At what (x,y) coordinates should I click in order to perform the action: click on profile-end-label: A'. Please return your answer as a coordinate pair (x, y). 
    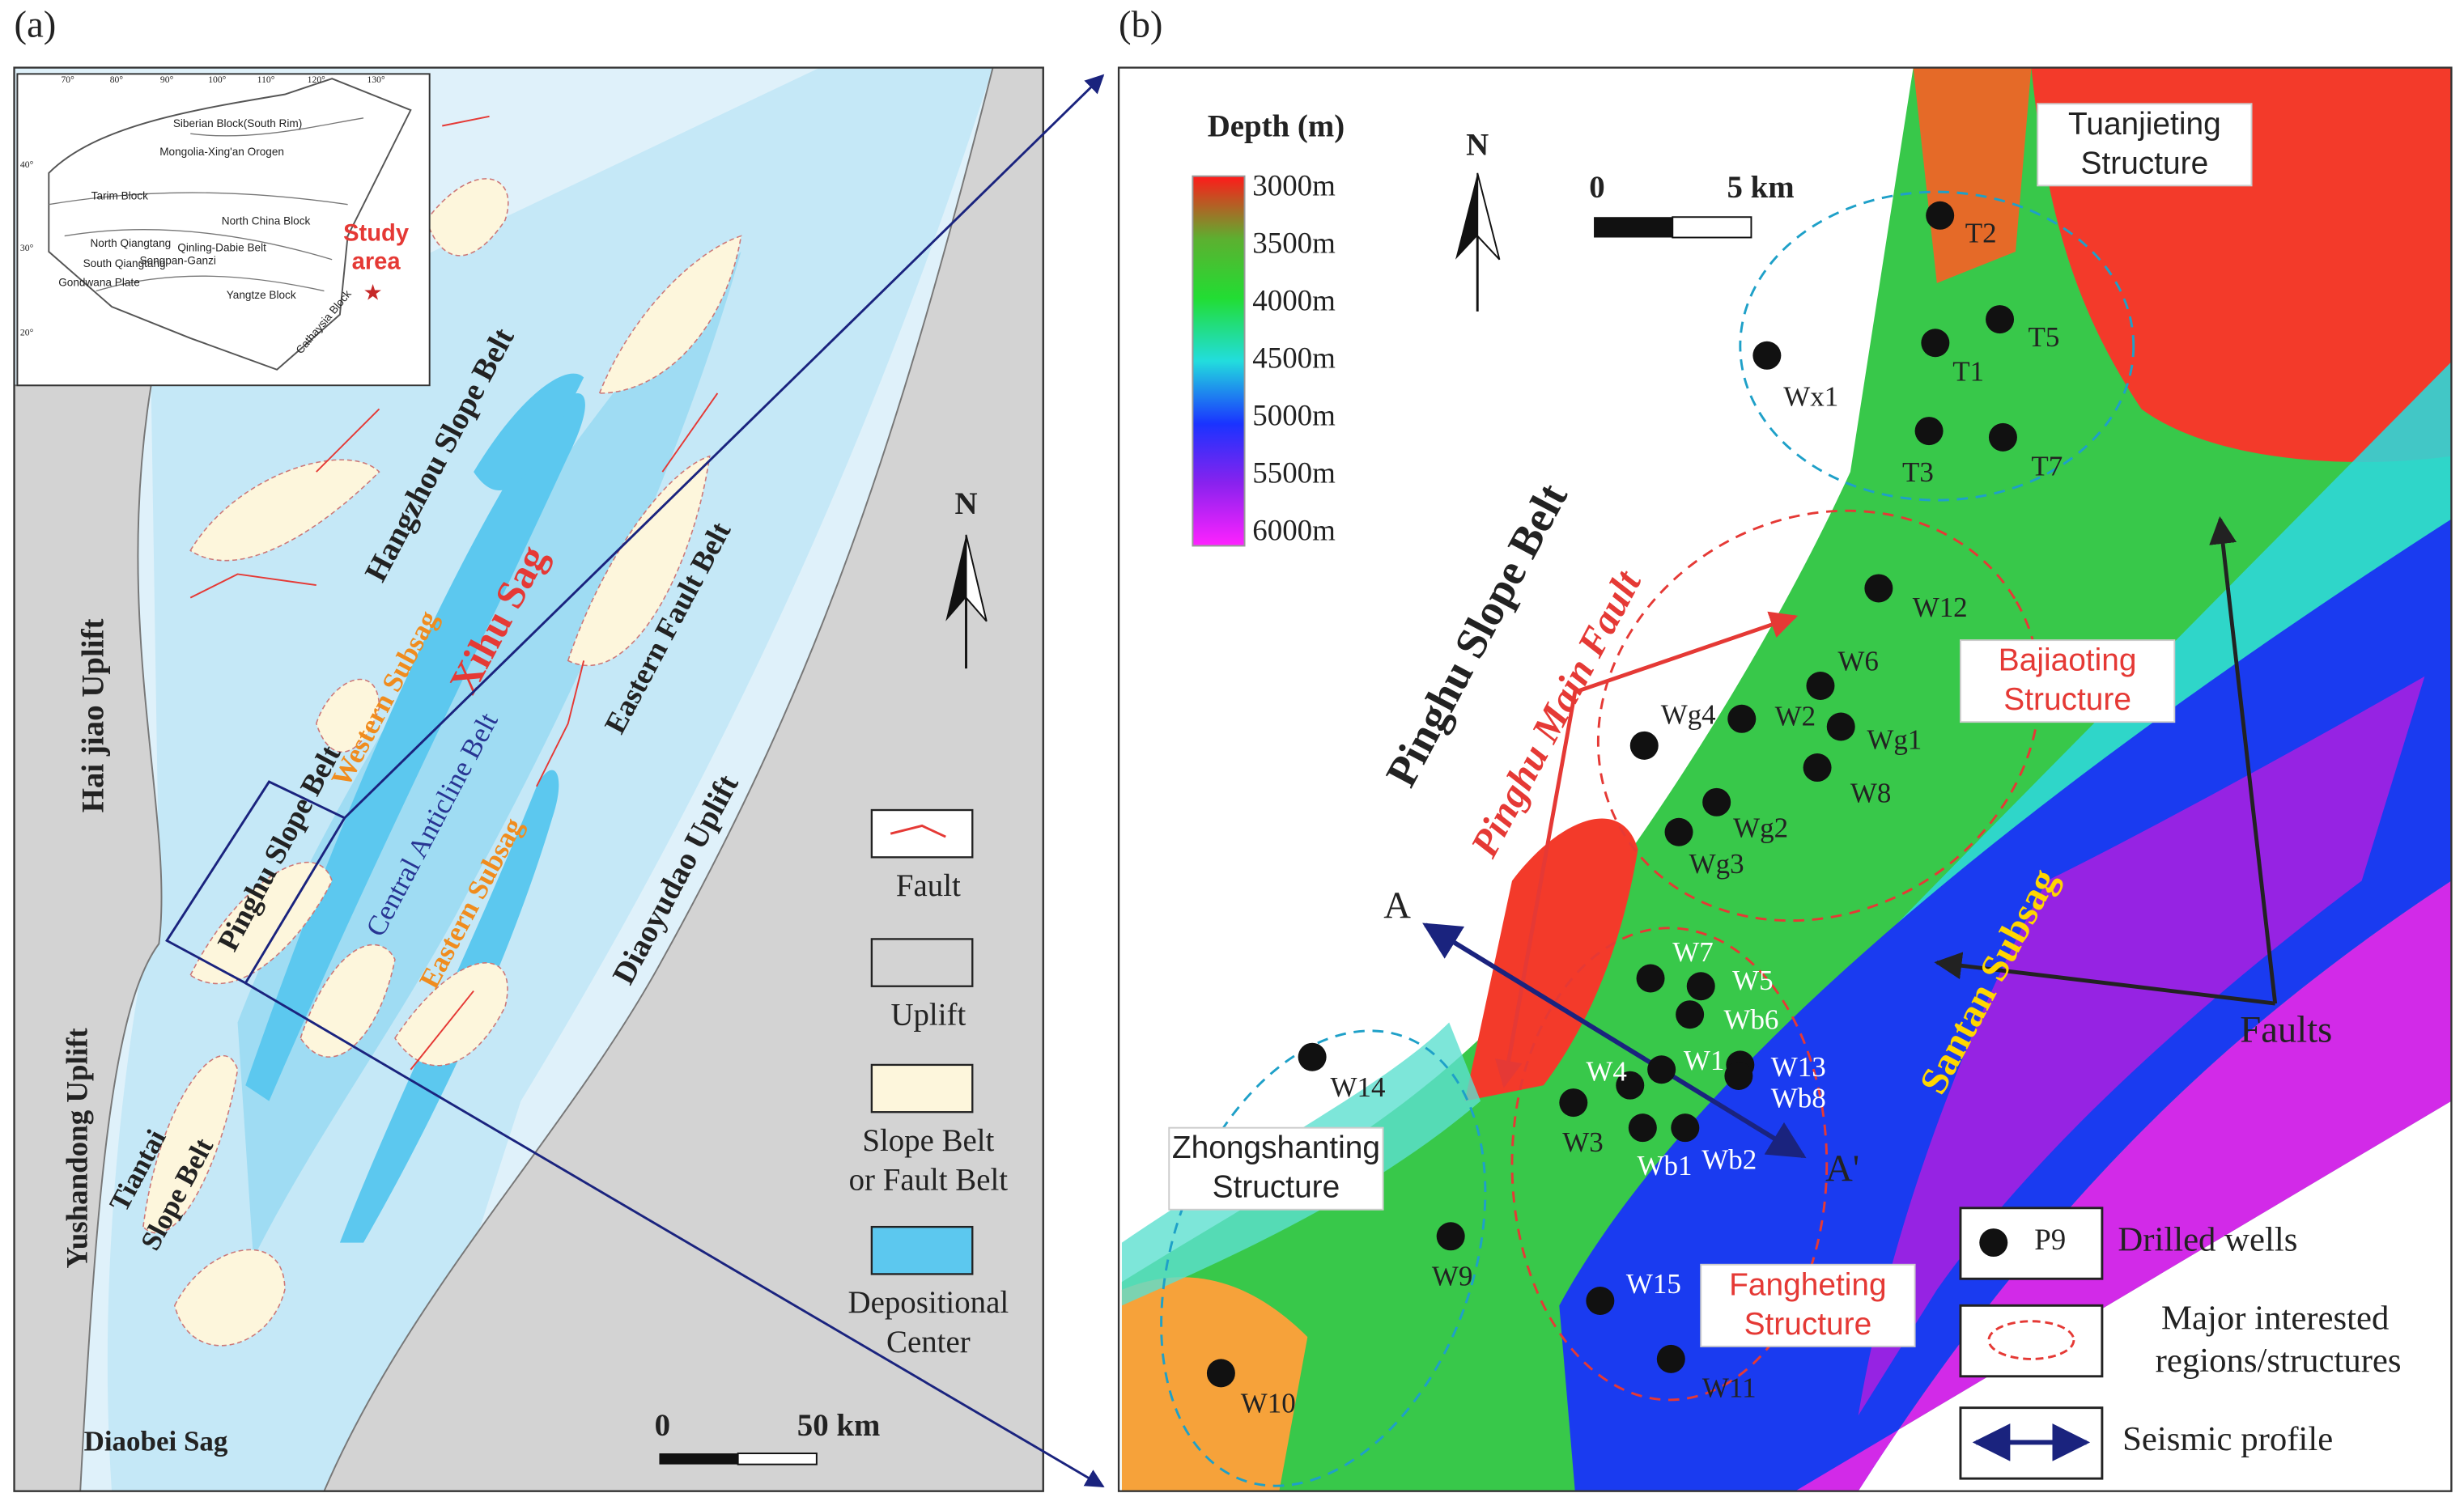
    Looking at the image, I should click on (1842, 1168).